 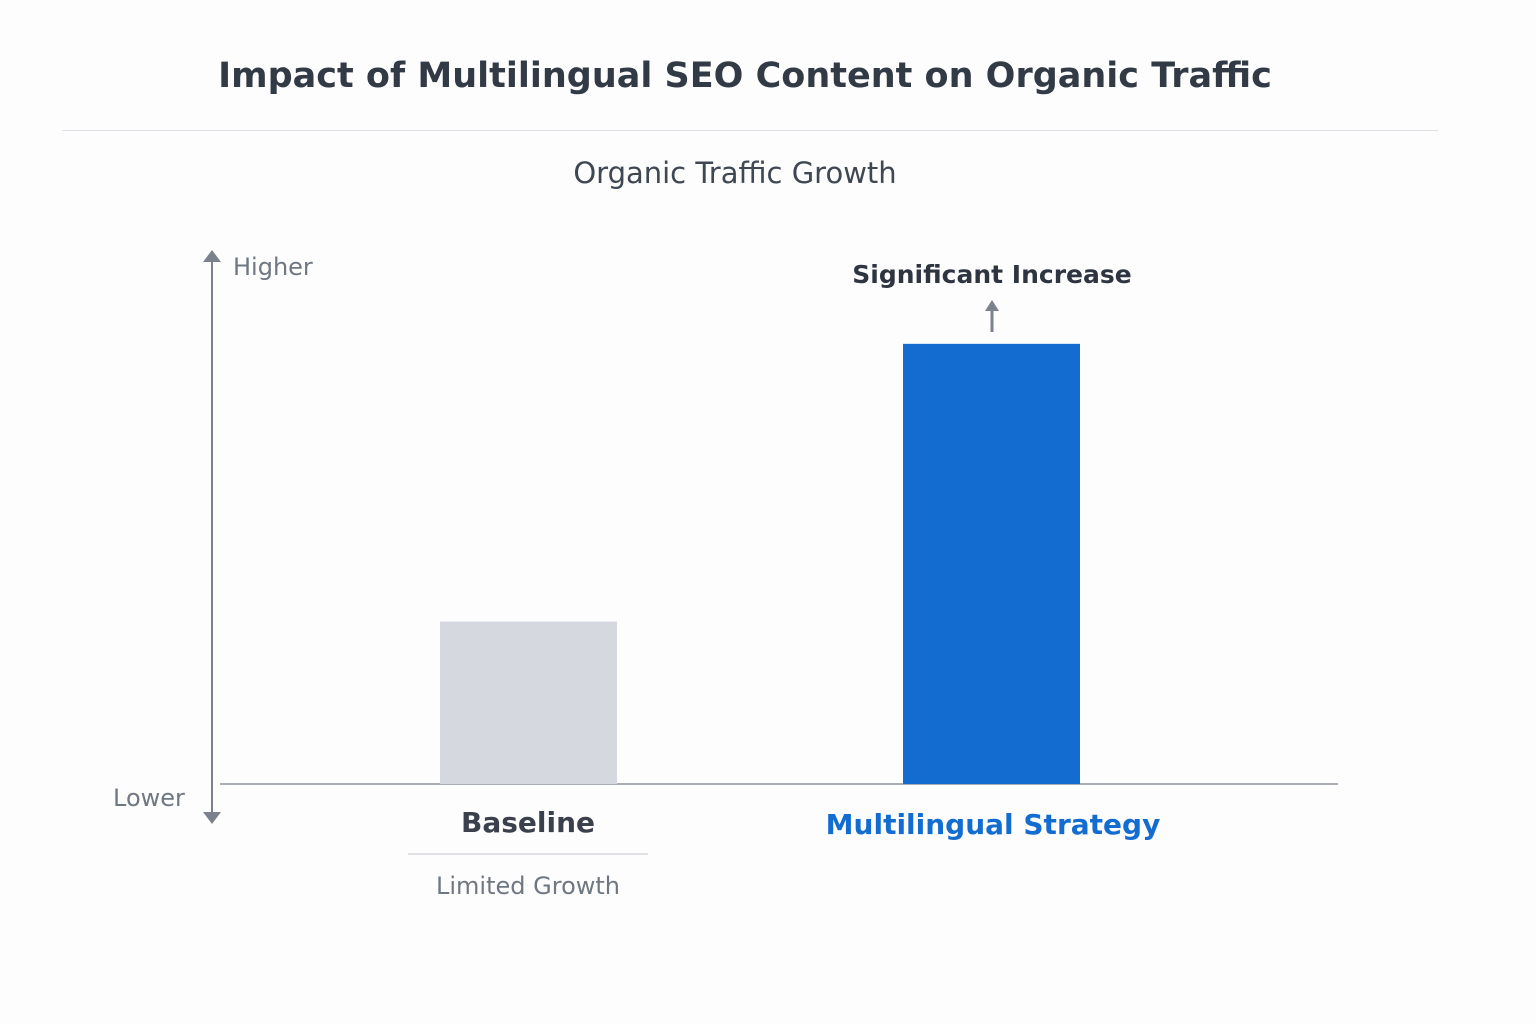 I want to click on increase-arrow-icon, so click(x=992, y=305).